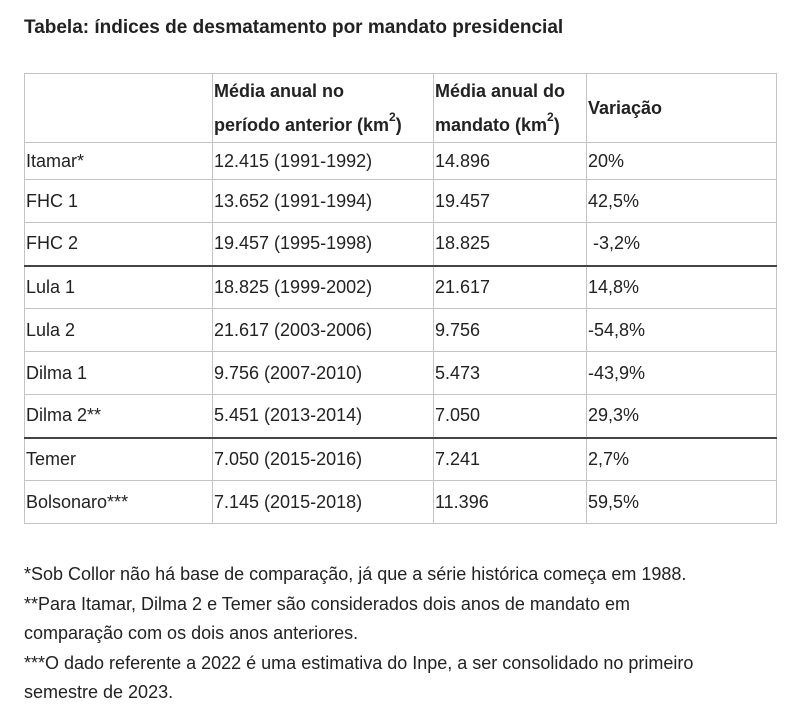  What do you see at coordinates (556, 125) in the screenshot?
I see `header-mandate-close: )` at bounding box center [556, 125].